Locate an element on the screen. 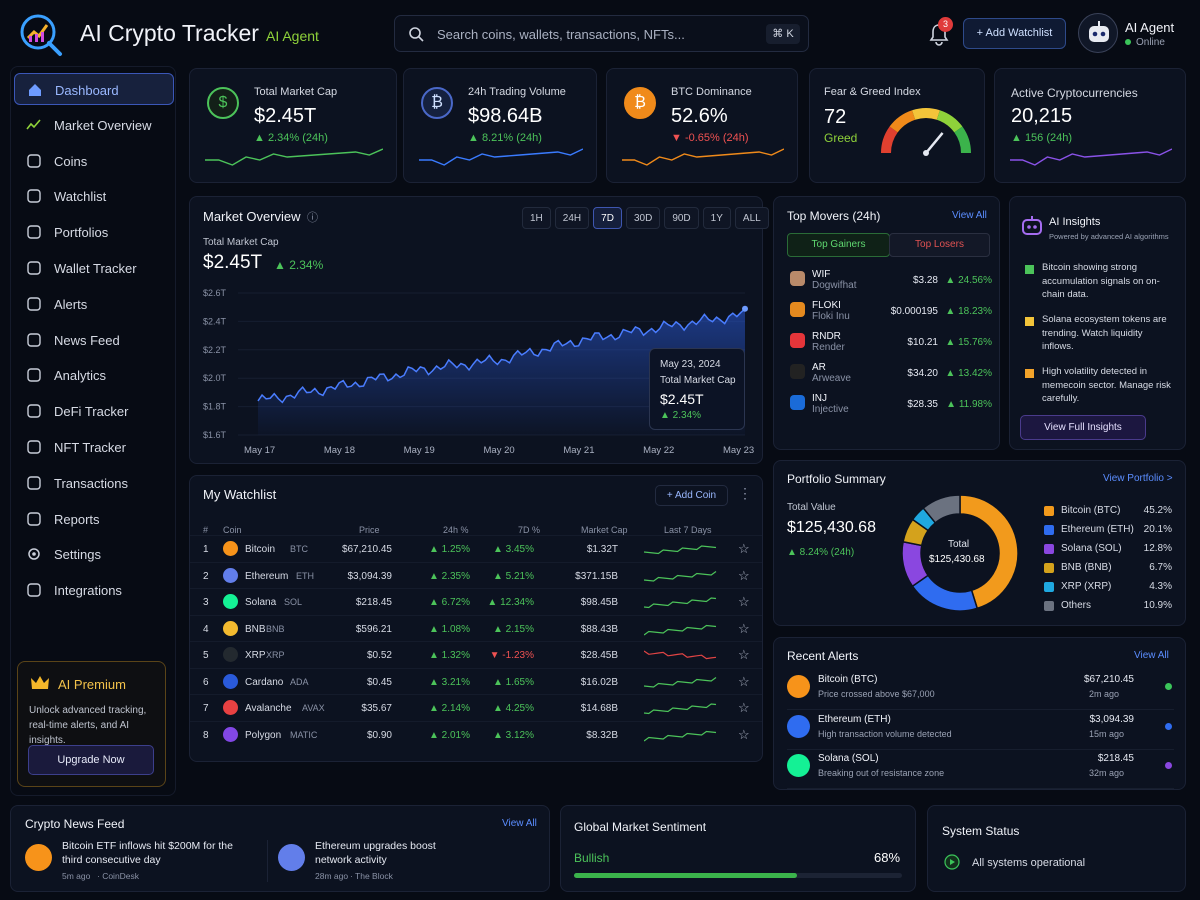  table-row: 3 Solana SOL $218.45 ▲ 6.72% ▲ 12.34% $98.45B ☆ is located at coordinates (476, 601).